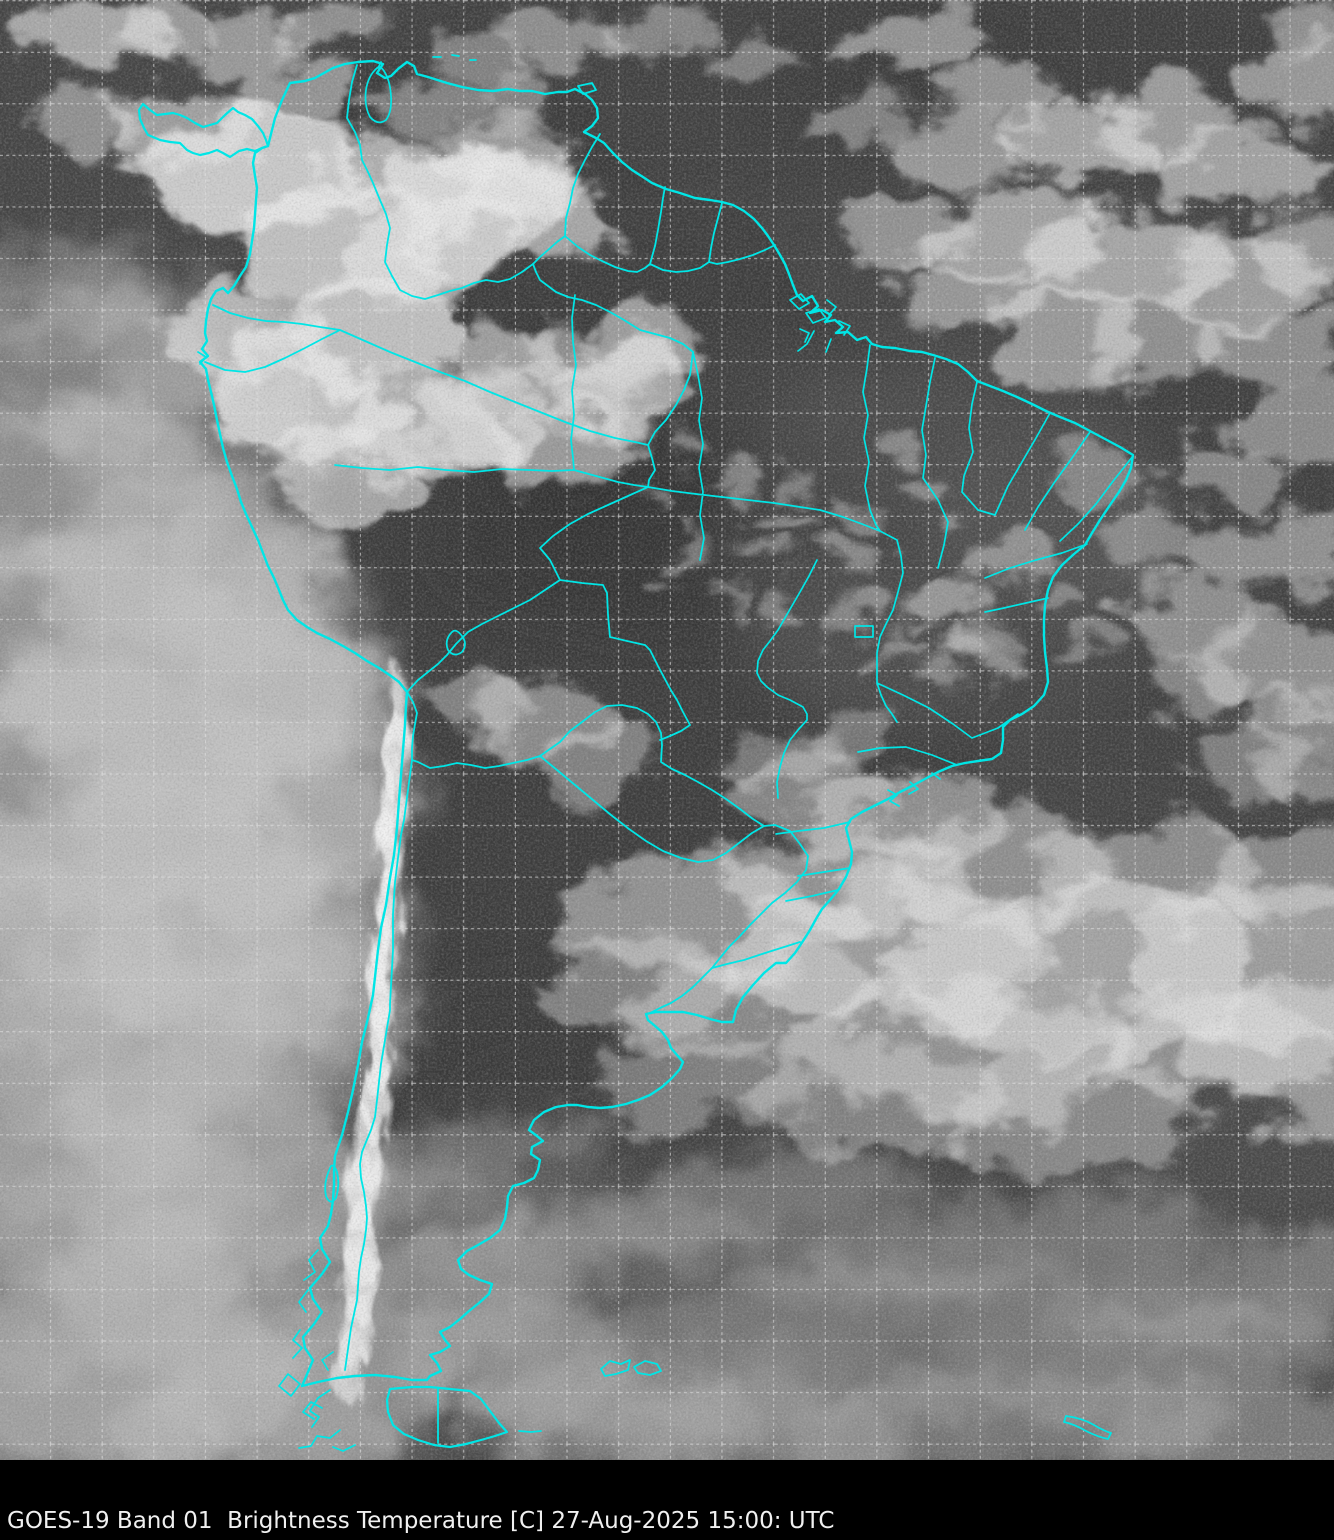 The image size is (1334, 1540). I want to click on lakes-path, so click(415, 358).